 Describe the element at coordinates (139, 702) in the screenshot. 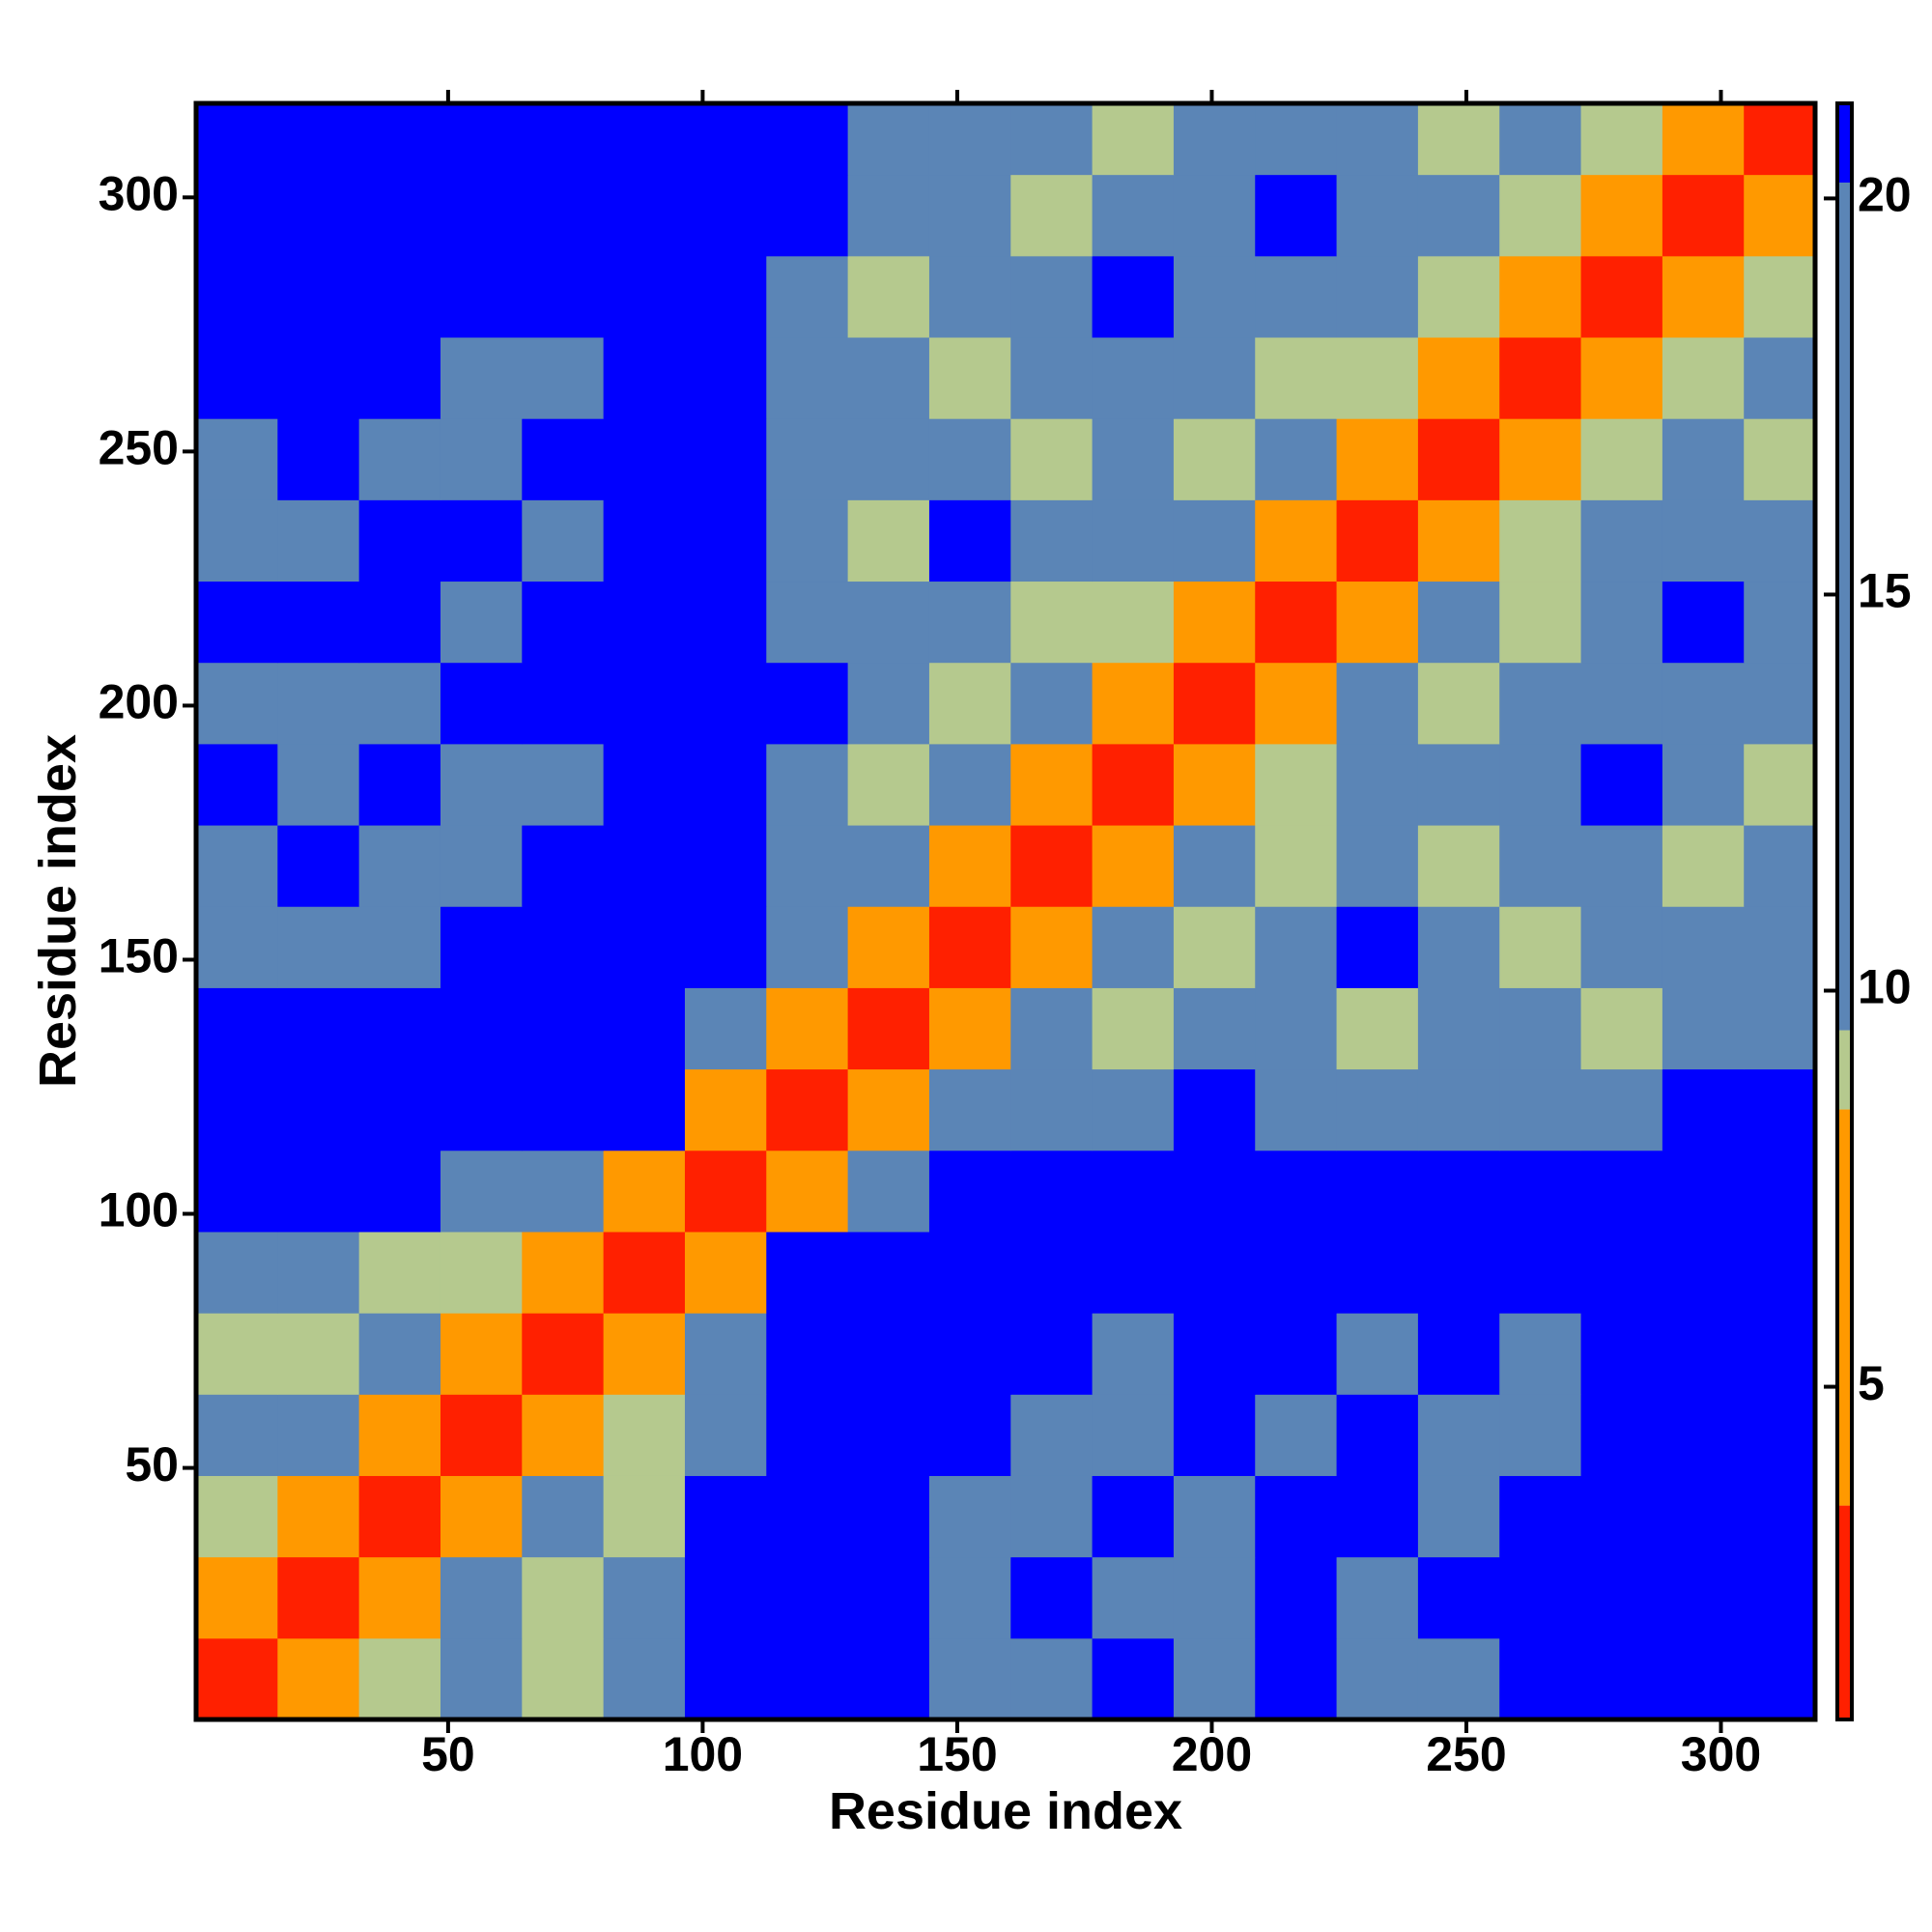

I see `y-tick-label: 200` at that location.